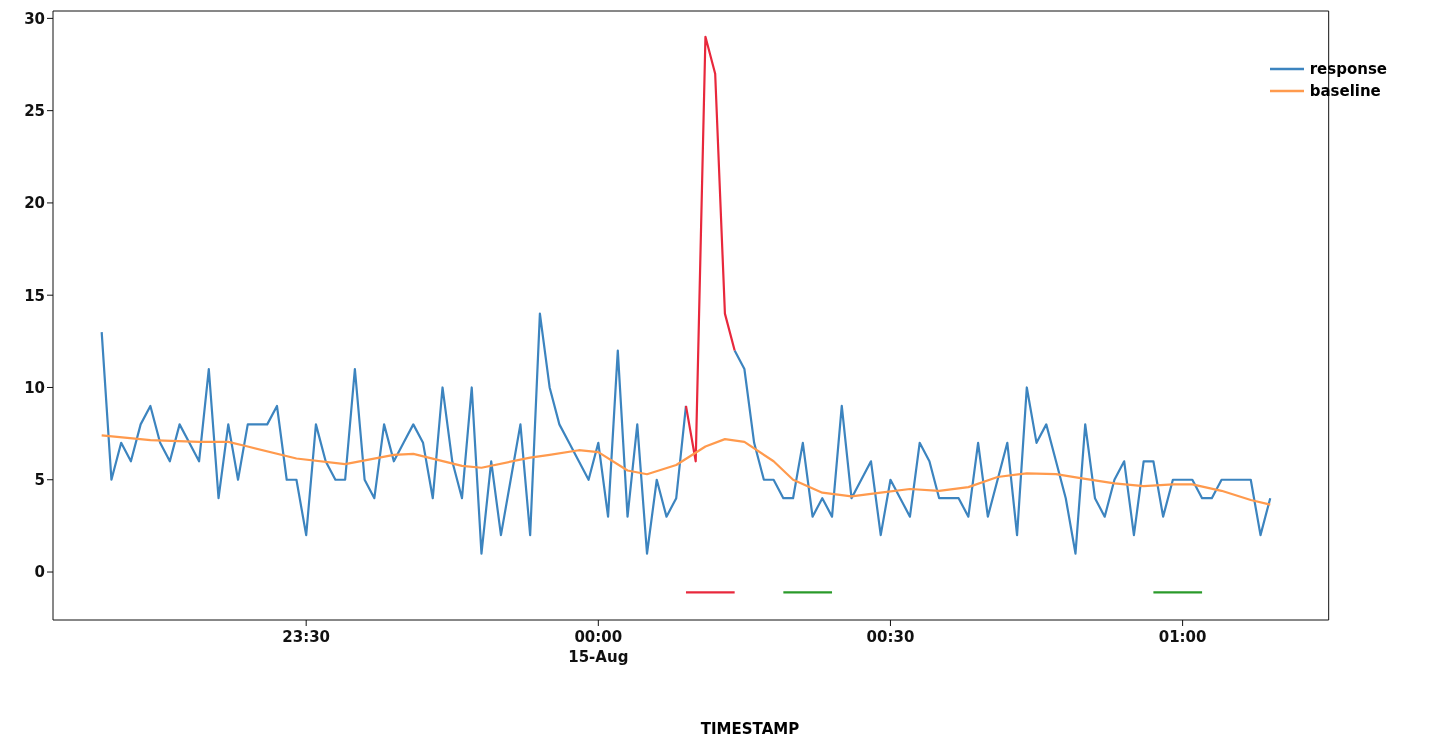 The image size is (1447, 747). What do you see at coordinates (710, 249) in the screenshot?
I see `line-series` at bounding box center [710, 249].